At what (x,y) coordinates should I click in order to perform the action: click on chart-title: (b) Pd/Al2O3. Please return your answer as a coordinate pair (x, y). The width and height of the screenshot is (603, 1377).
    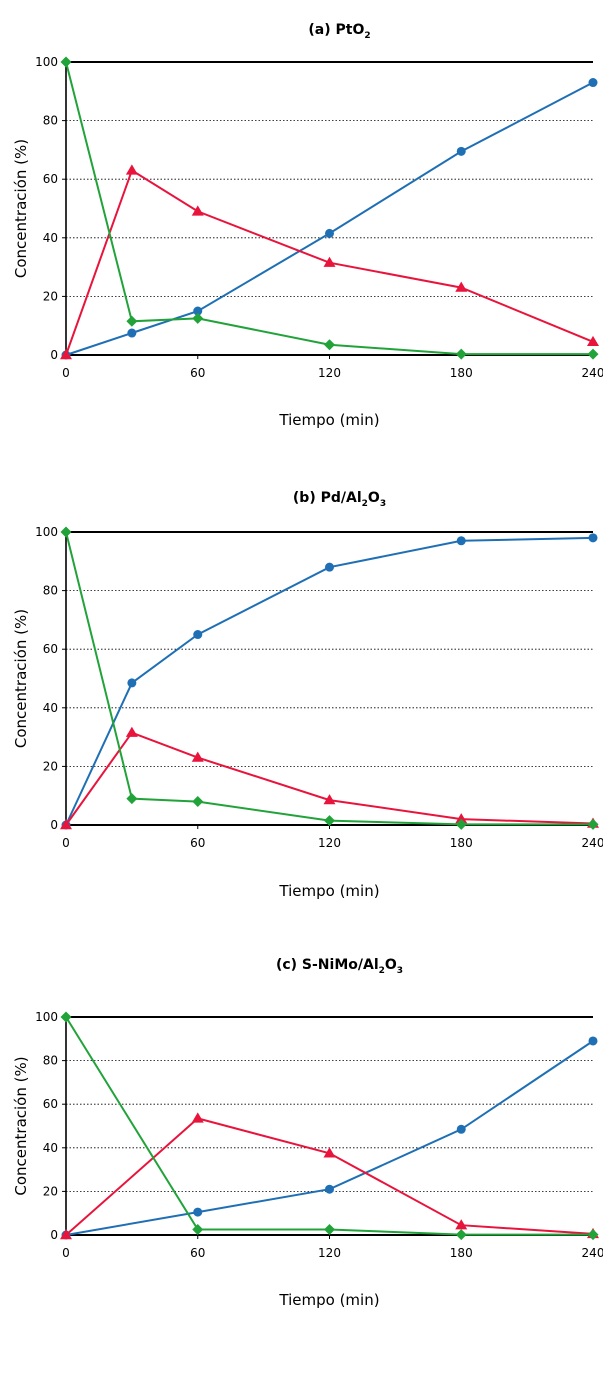
    Looking at the image, I should click on (339, 499).